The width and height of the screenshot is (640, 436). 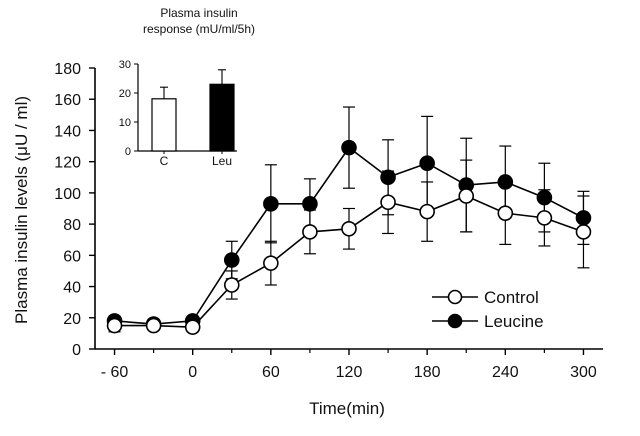 I want to click on inset-title: Plasma insulin, so click(x=198, y=13).